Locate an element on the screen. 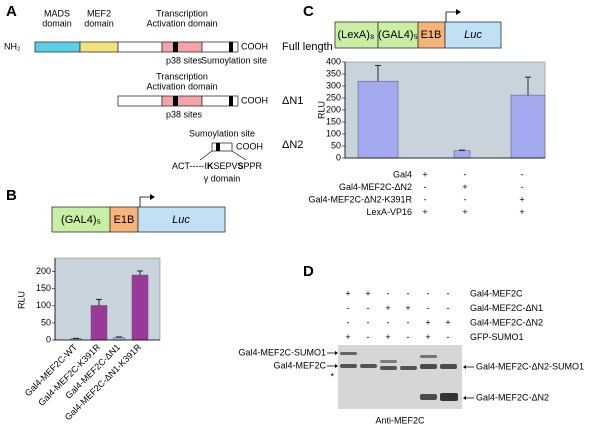  condition-label: Gal4-MEF2C-ΔN2-K391R is located at coordinates (360, 199).